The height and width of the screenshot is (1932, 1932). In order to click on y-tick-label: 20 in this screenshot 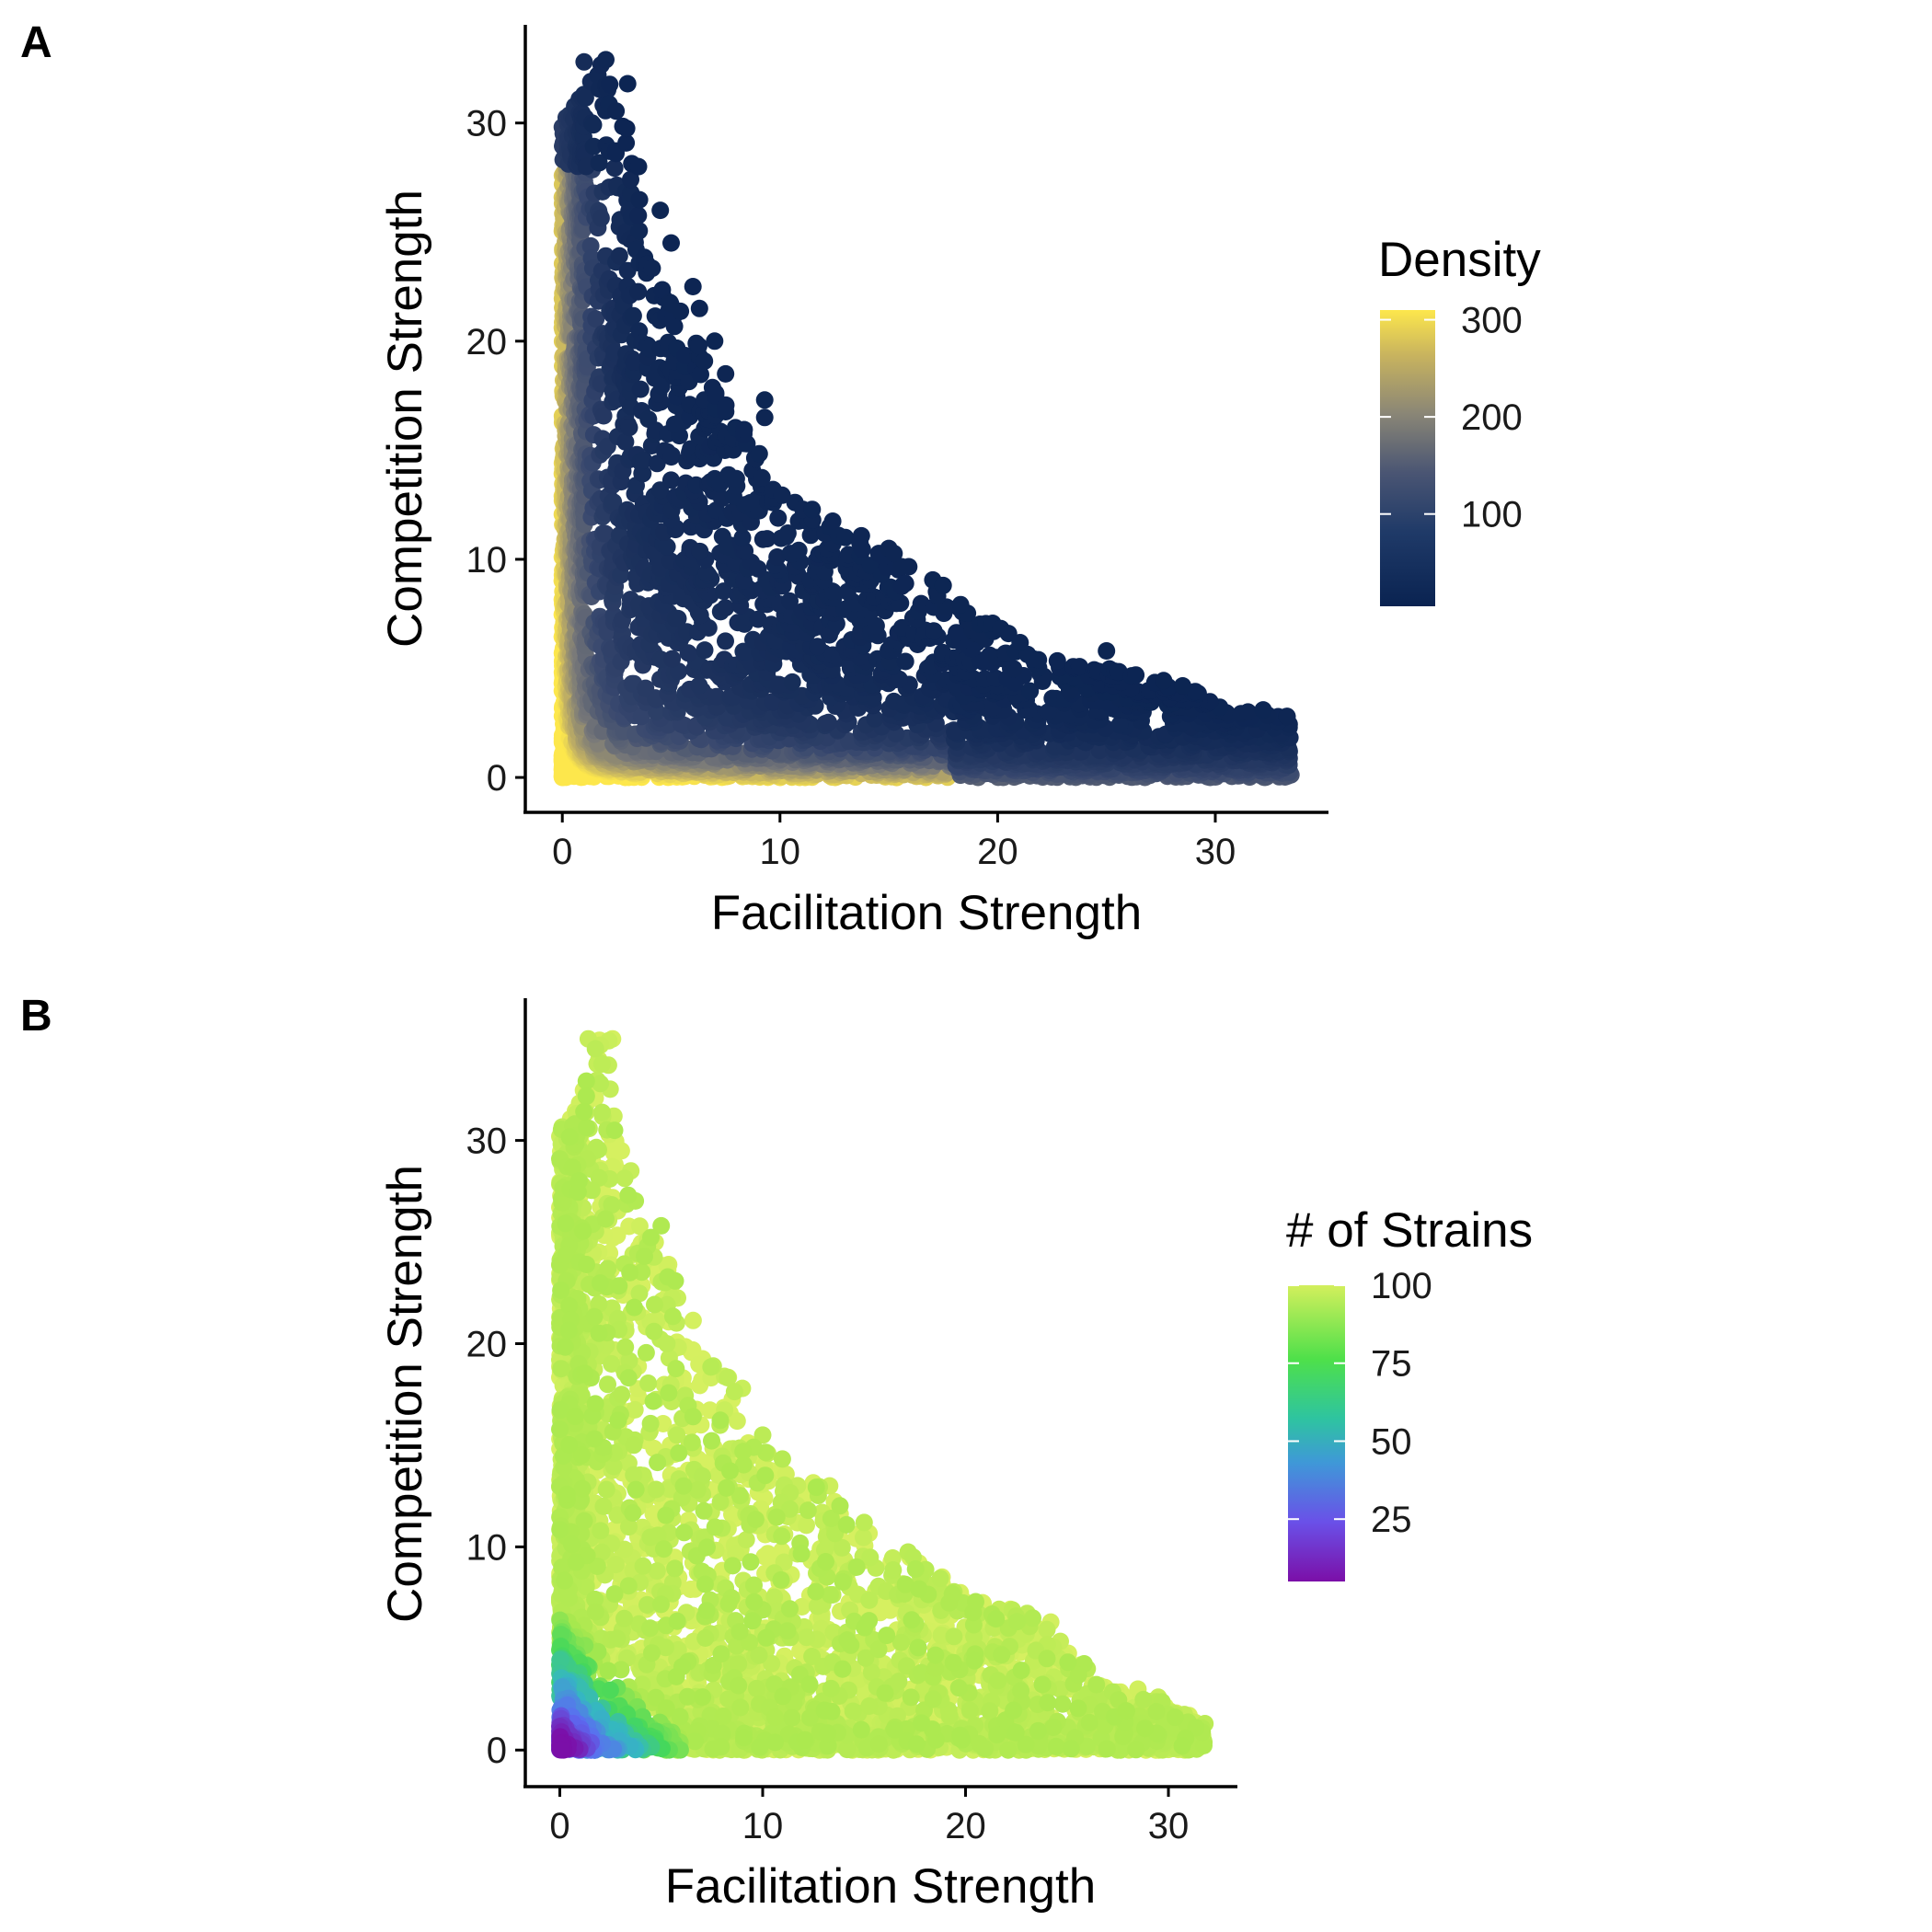, I will do `click(487, 342)`.